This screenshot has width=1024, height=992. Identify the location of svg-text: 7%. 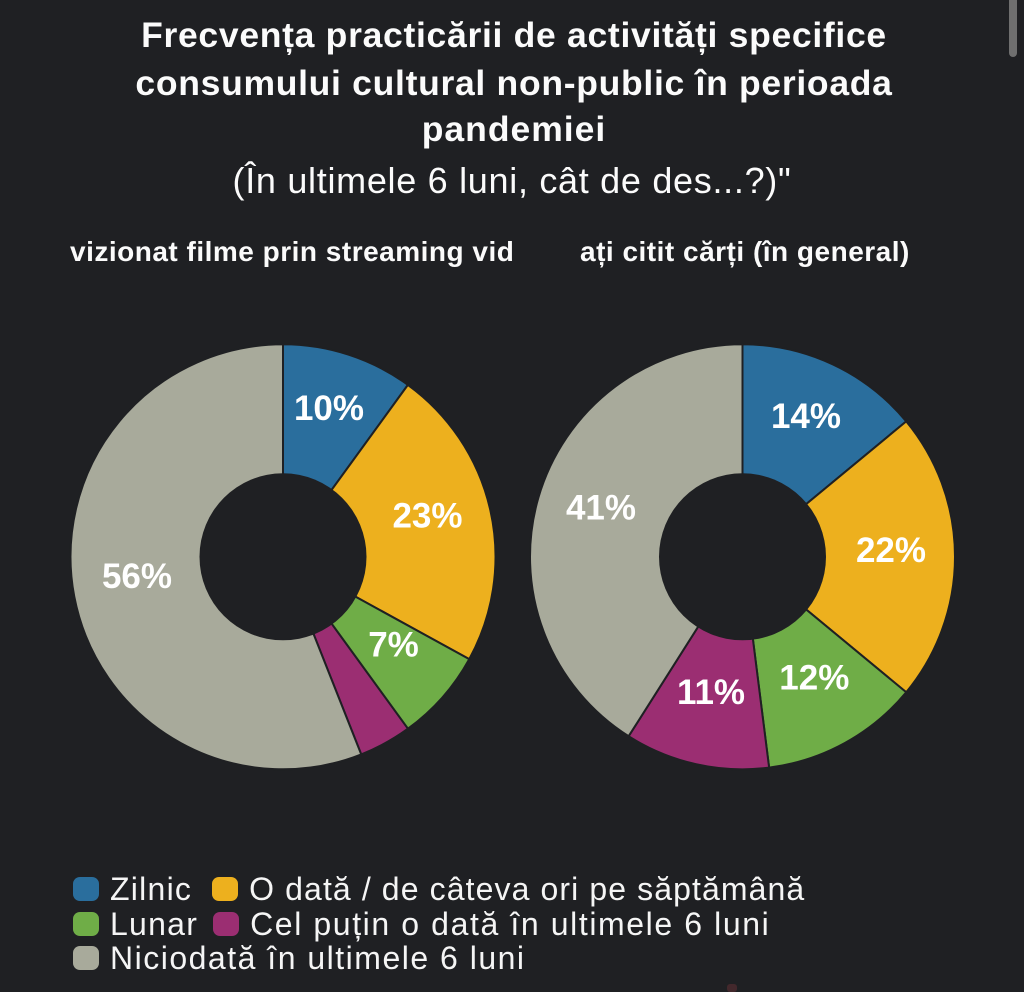
(393, 644).